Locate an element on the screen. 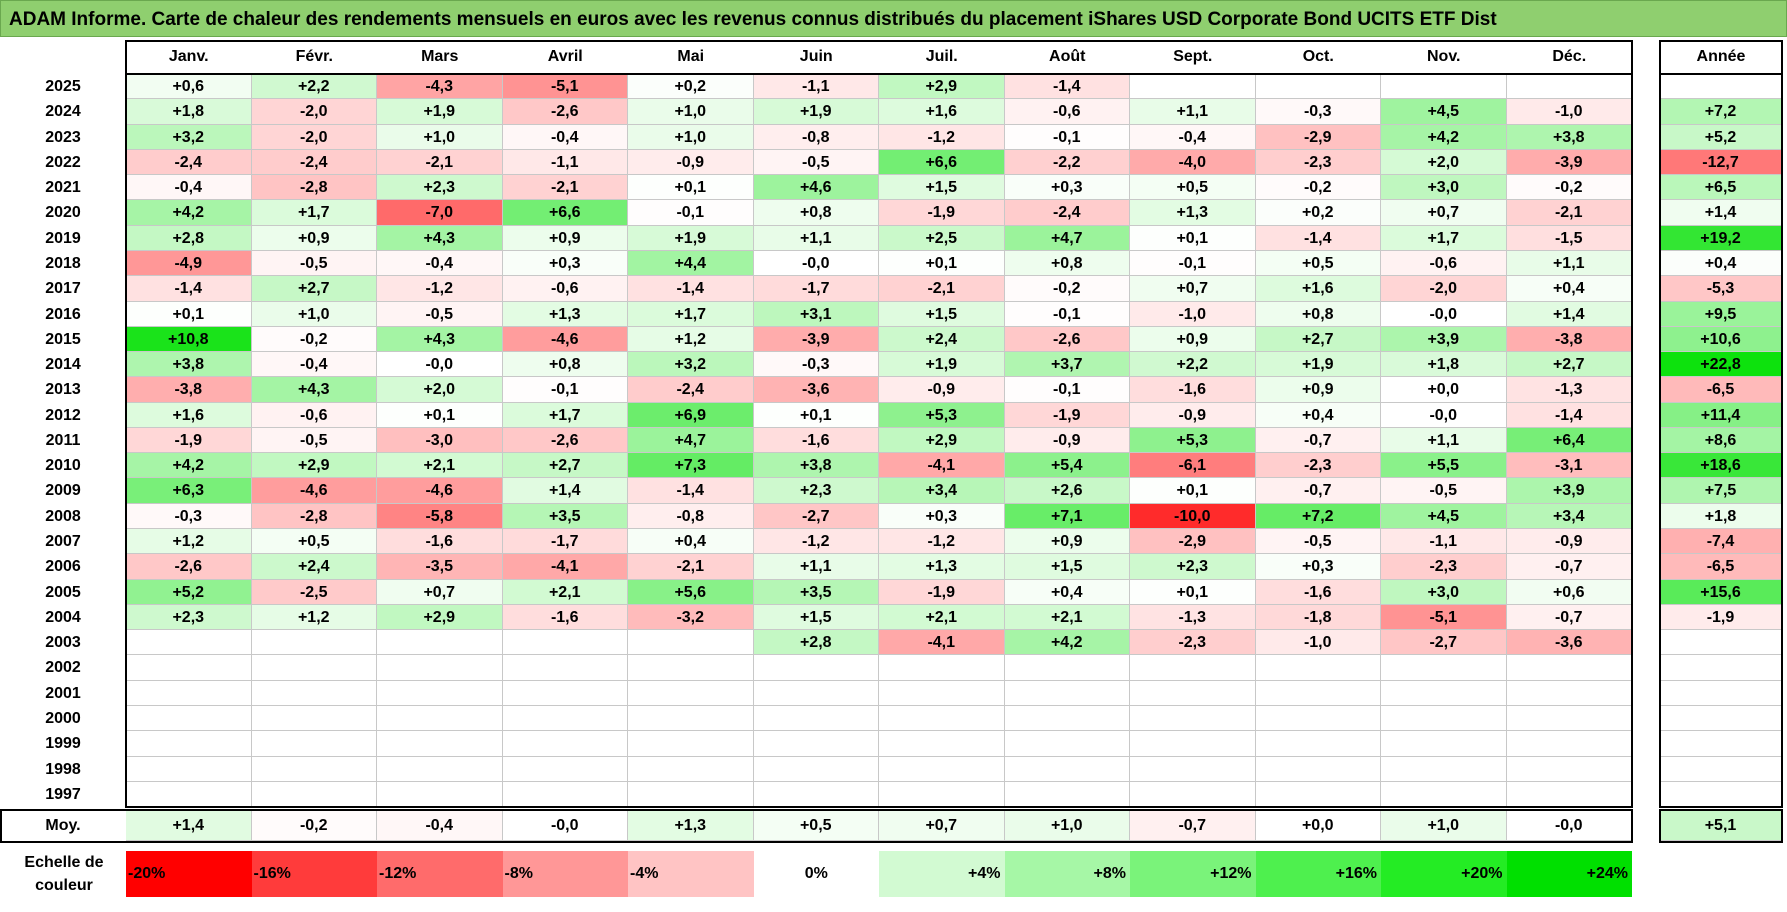 The image size is (1787, 912). heatmap-cell: -2,3 is located at coordinates (1318, 162).